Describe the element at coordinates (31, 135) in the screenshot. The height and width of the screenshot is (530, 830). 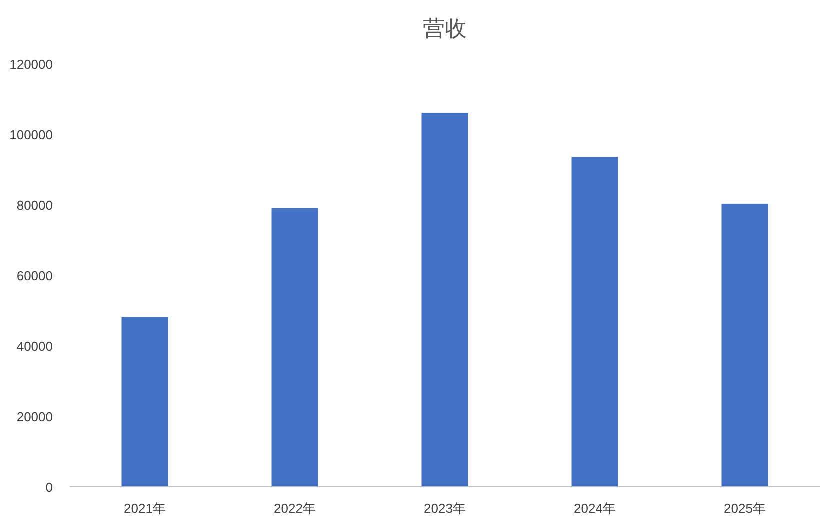
I see `y-tick-label: 100000` at that location.